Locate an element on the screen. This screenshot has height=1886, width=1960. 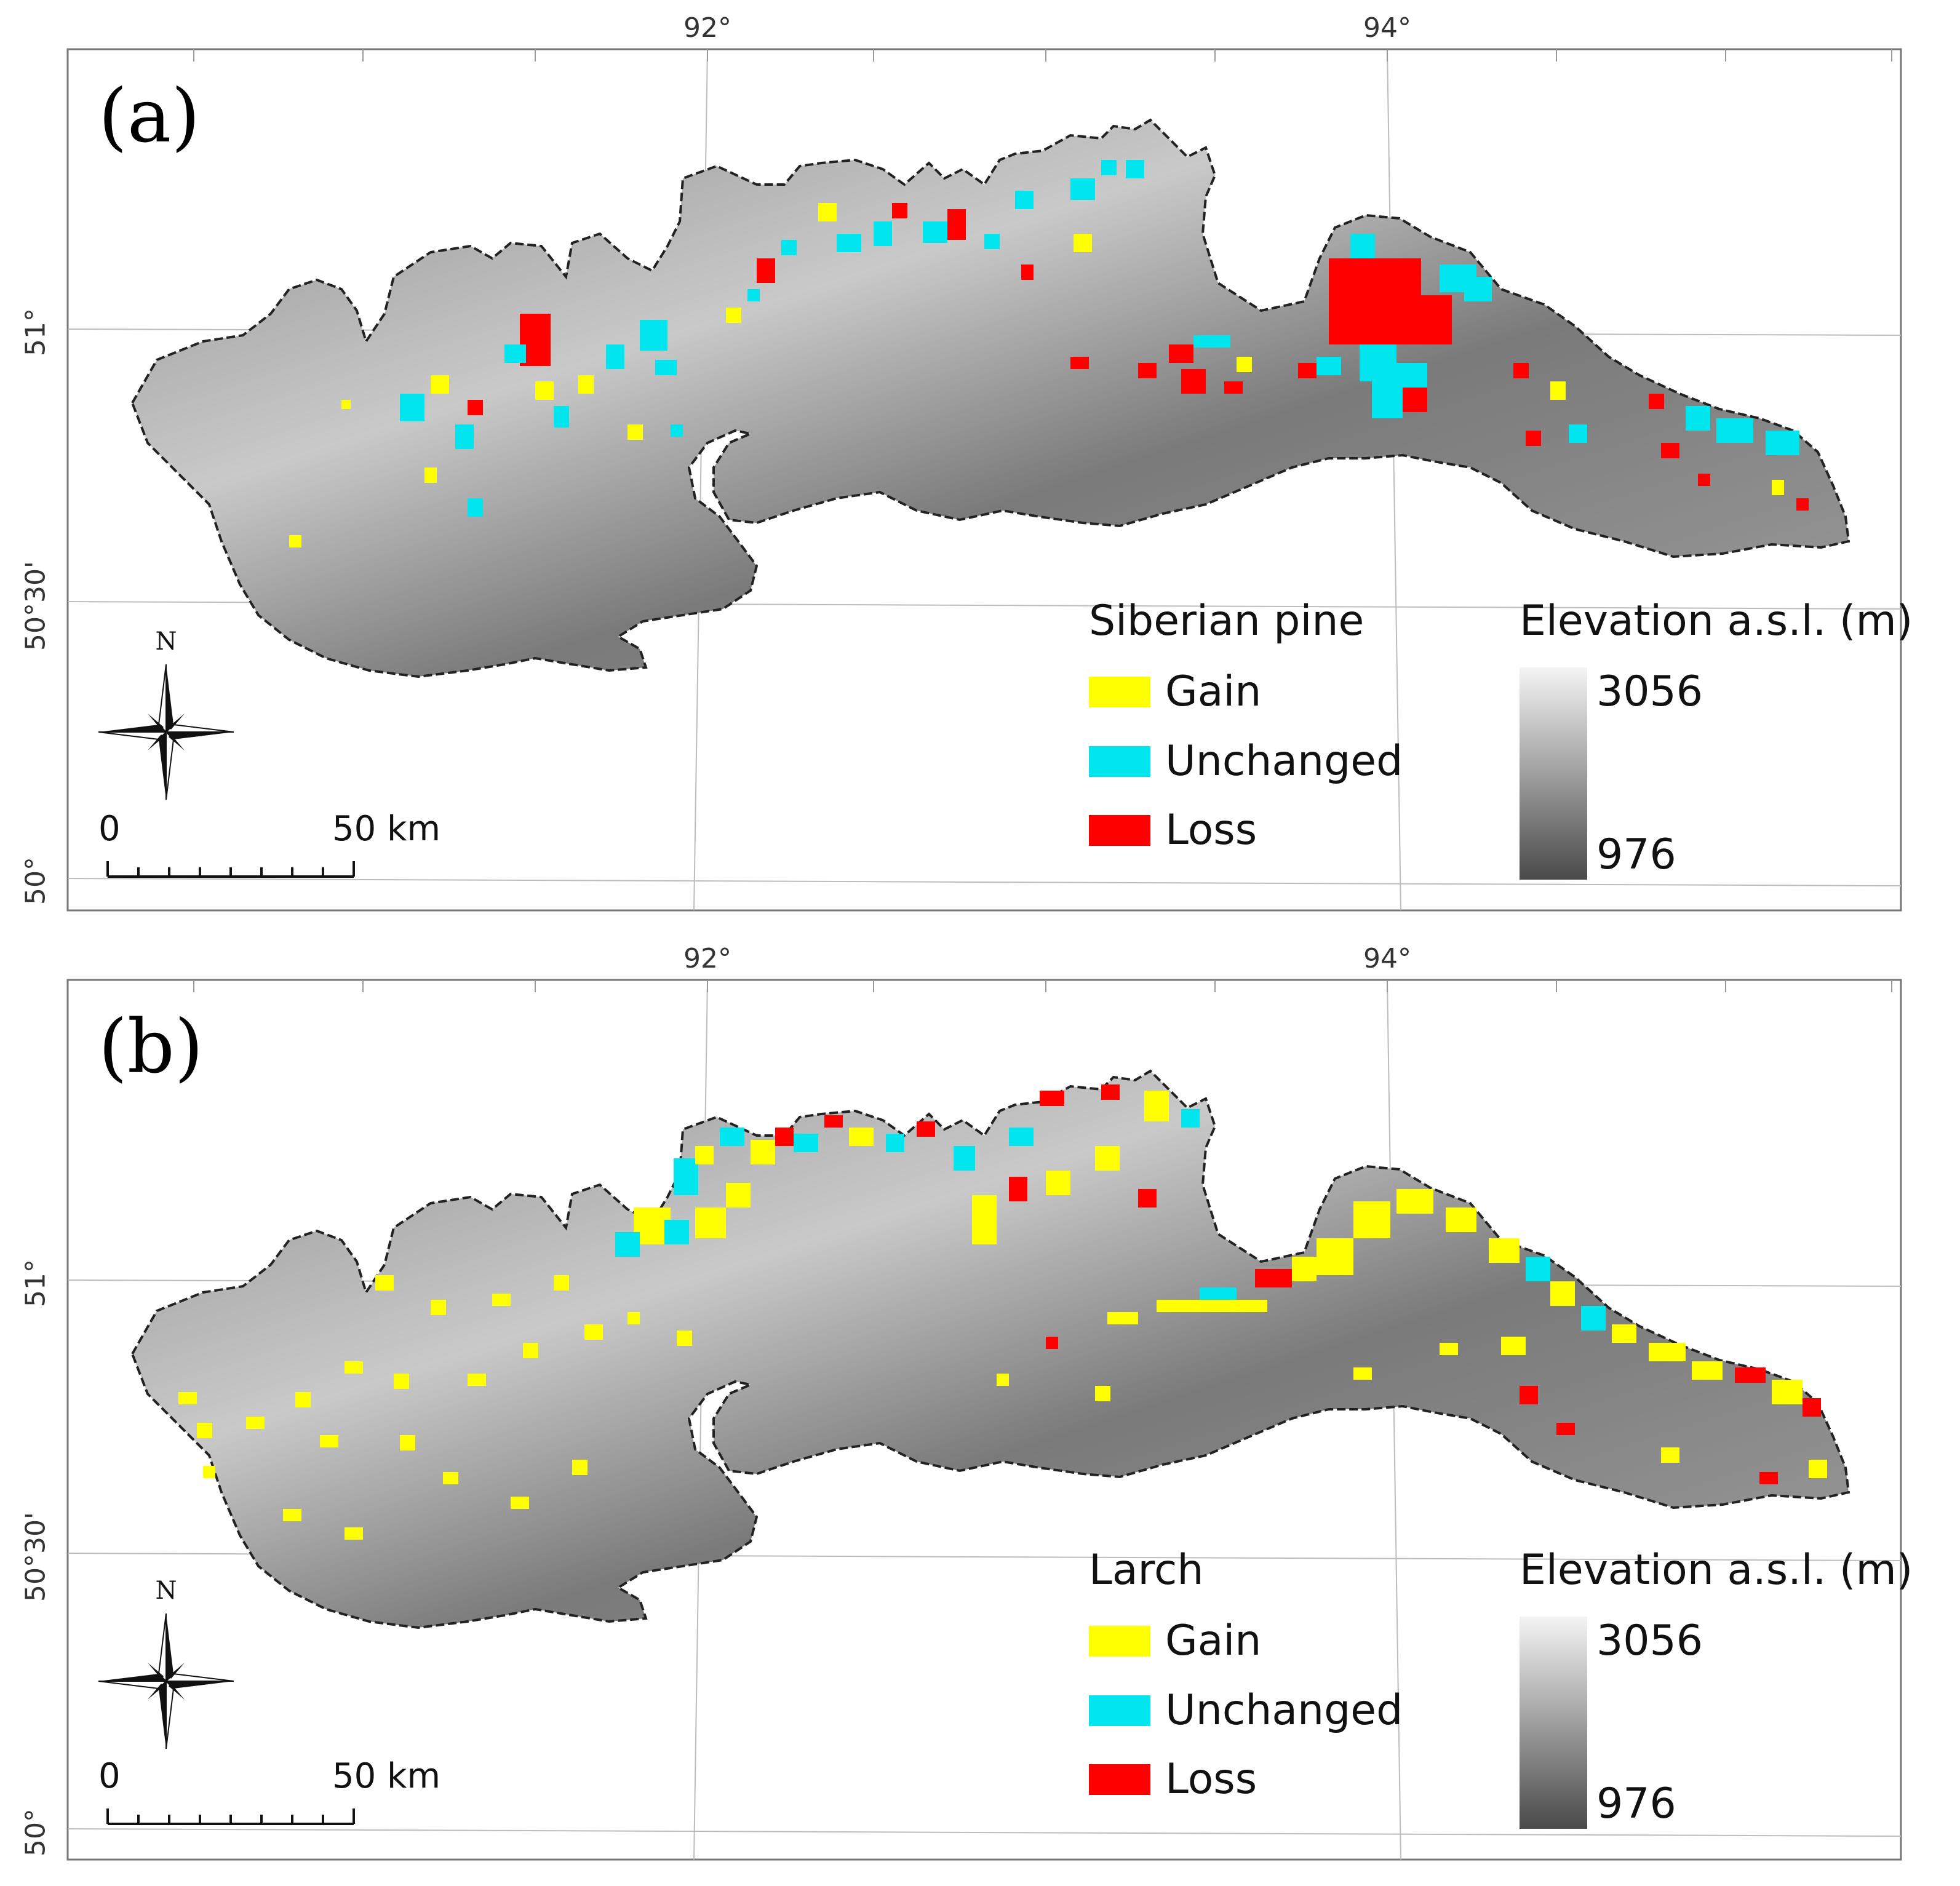
panel-label: (b) is located at coordinates (151, 1048).